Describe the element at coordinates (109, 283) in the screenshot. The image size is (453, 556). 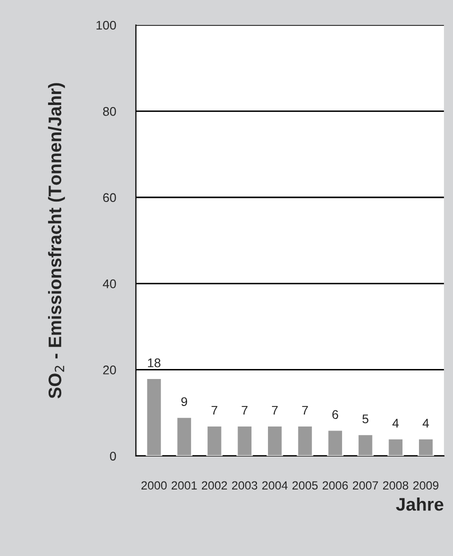
I see `y-tick-label: 40` at that location.